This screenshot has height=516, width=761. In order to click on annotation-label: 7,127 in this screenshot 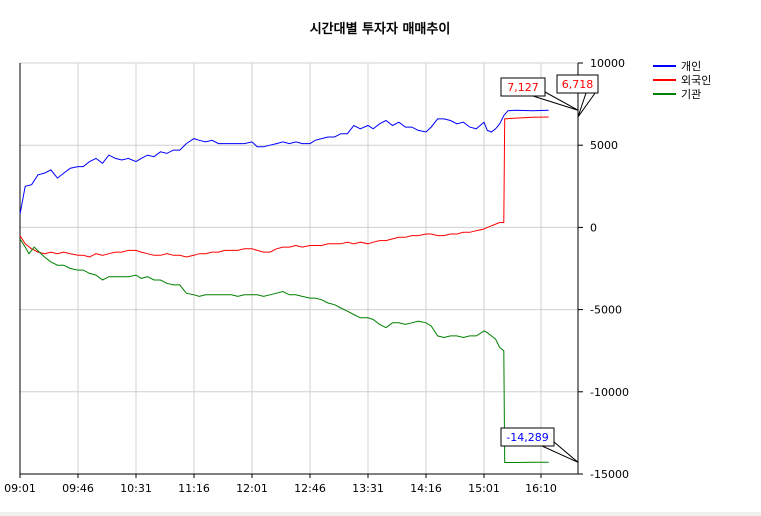, I will do `click(523, 87)`.